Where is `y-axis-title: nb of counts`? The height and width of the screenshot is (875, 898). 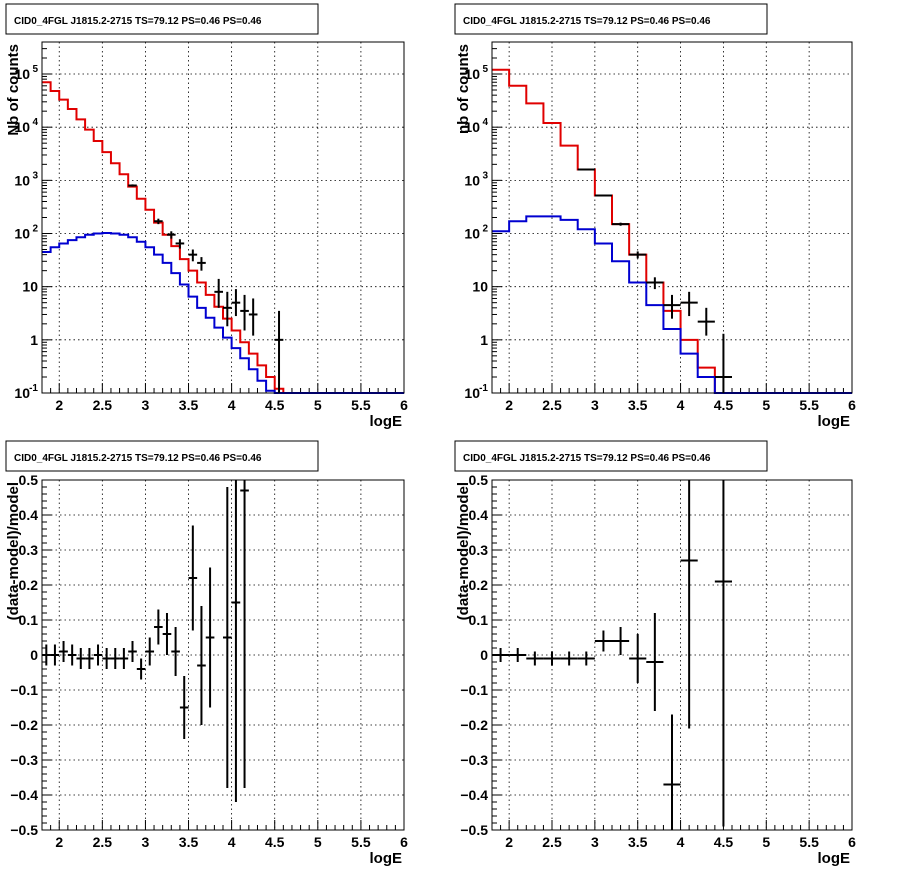
y-axis-title: nb of counts is located at coordinates (463, 89).